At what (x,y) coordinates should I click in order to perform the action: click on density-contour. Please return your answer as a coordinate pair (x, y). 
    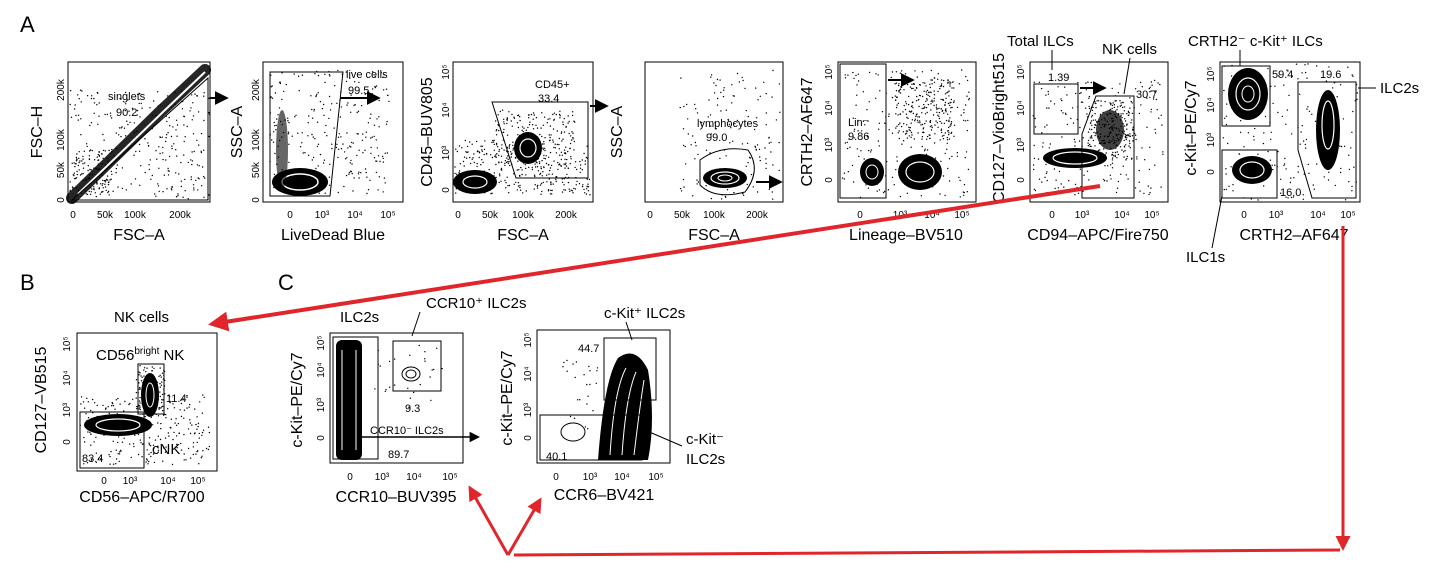
    Looking at the image, I should click on (411, 374).